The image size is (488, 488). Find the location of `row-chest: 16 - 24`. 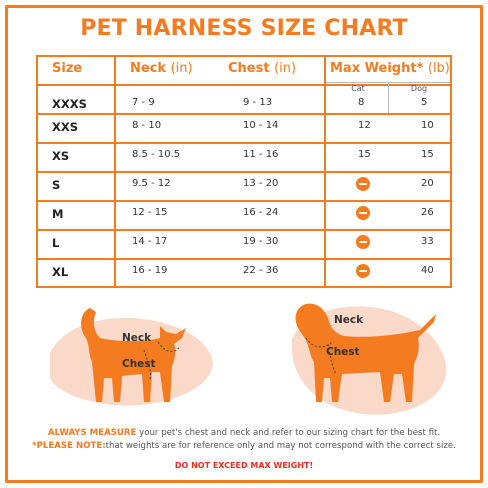

row-chest: 16 - 24 is located at coordinates (261, 212).